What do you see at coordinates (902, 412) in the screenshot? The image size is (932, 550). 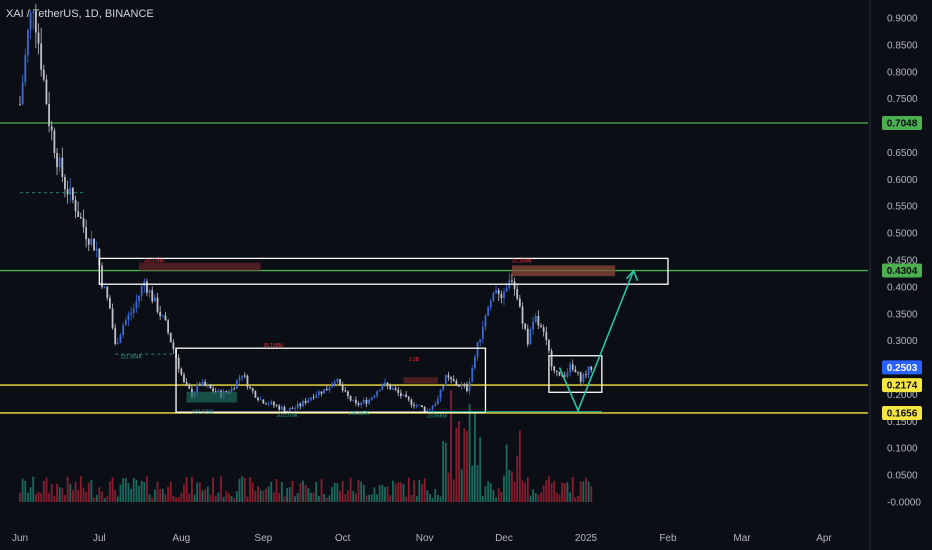 I see `level-badge` at bounding box center [902, 412].